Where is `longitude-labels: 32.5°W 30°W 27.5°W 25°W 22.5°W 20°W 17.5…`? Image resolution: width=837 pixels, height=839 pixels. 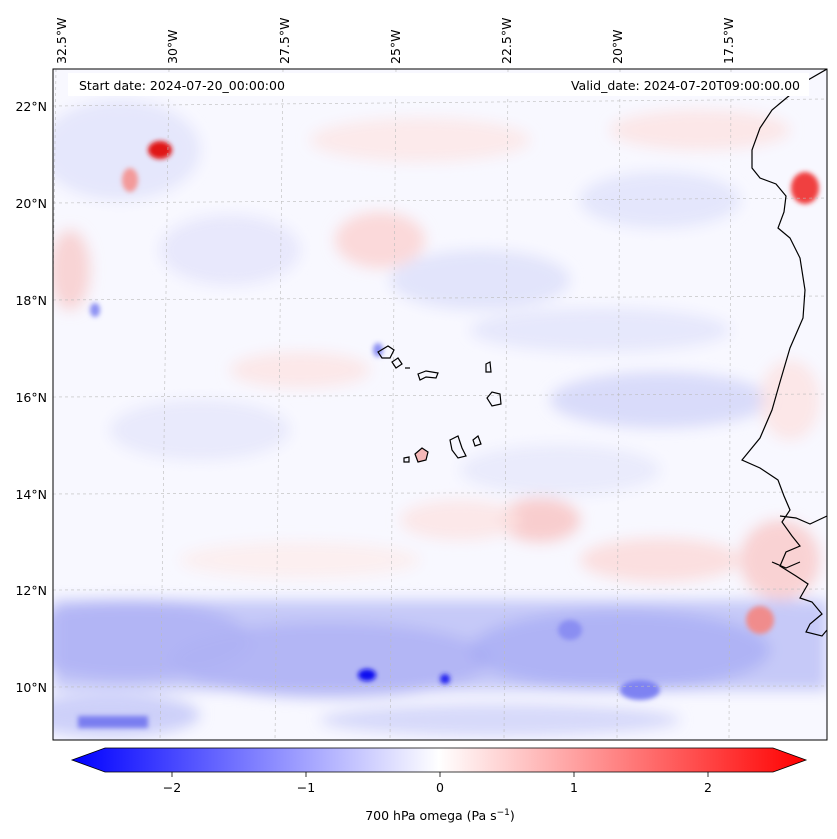 longitude-labels: 32.5°W 30°W 27.5°W 25°W 22.5°W 20°W 17.5… is located at coordinates (395, 41).